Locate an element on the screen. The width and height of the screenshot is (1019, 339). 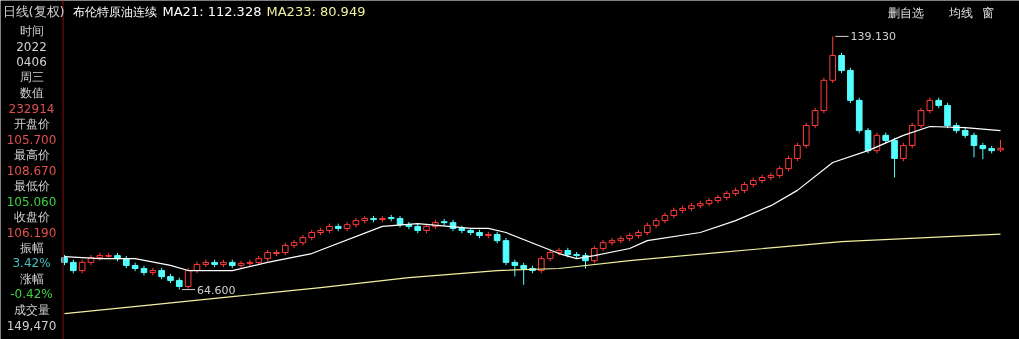
text: 数值 is located at coordinates (31, 92).